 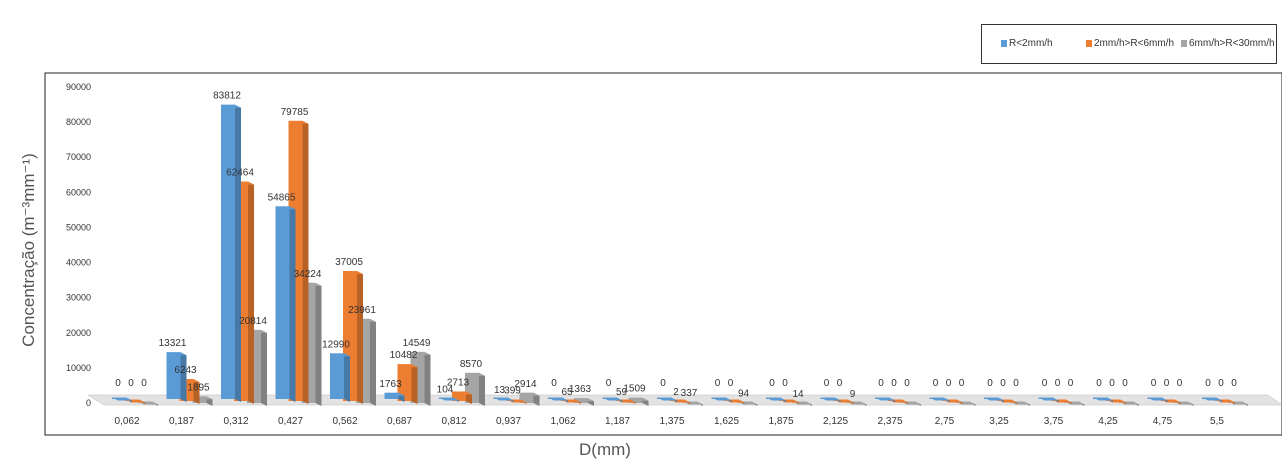 What do you see at coordinates (1108, 421) in the screenshot?
I see `x-tick-label: 4,25` at bounding box center [1108, 421].